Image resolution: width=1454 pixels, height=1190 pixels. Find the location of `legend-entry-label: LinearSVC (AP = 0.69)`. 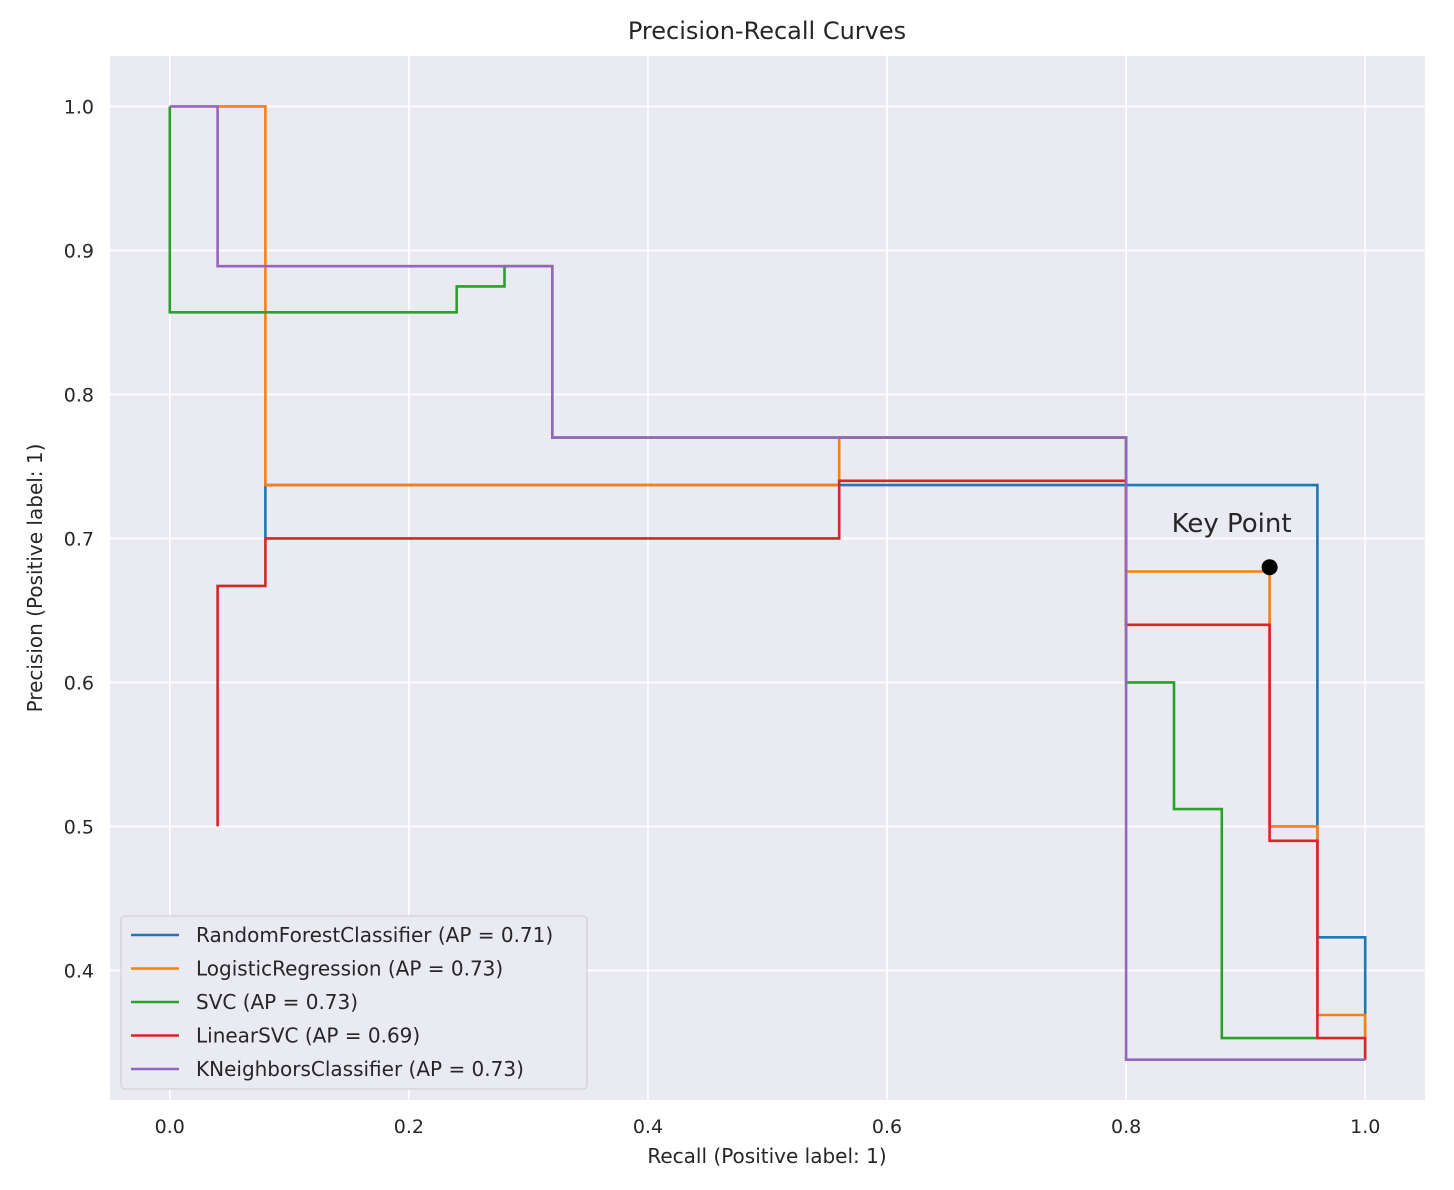

legend-entry-label: LinearSVC (AP = 0.69) is located at coordinates (308, 1036).